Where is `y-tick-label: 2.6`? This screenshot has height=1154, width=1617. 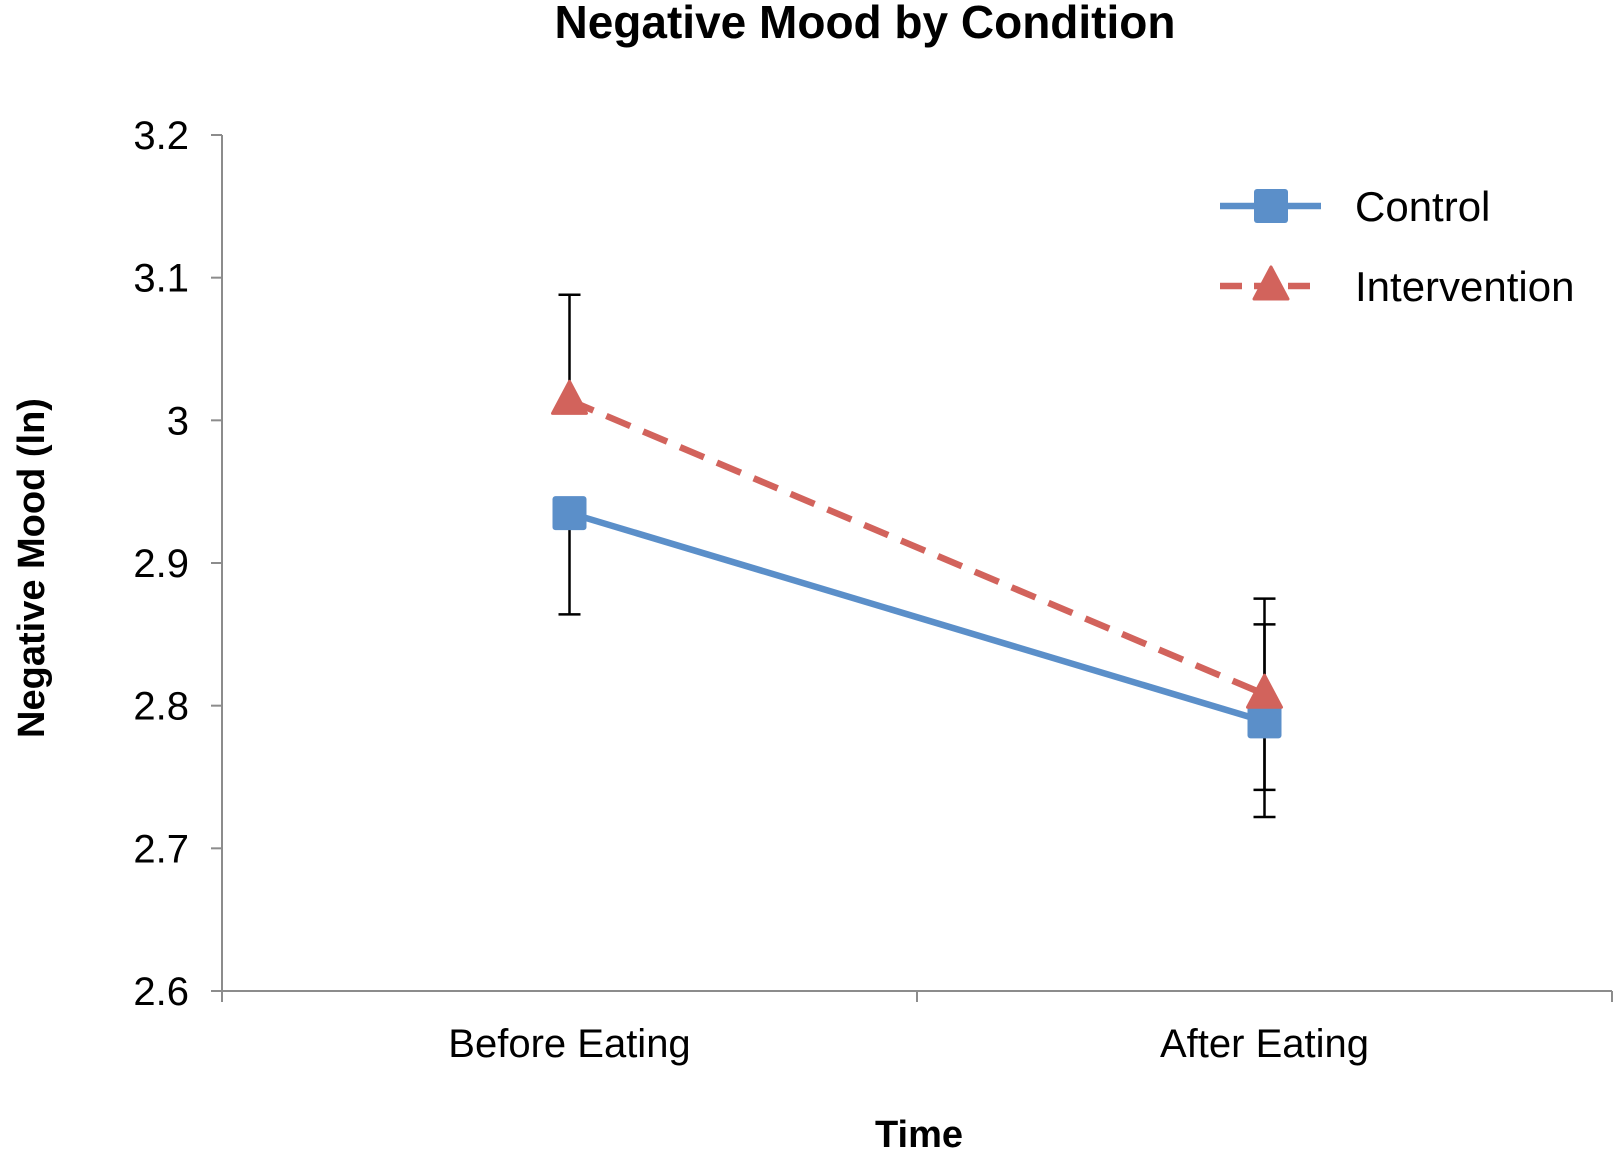 y-tick-label: 2.6 is located at coordinates (161, 992).